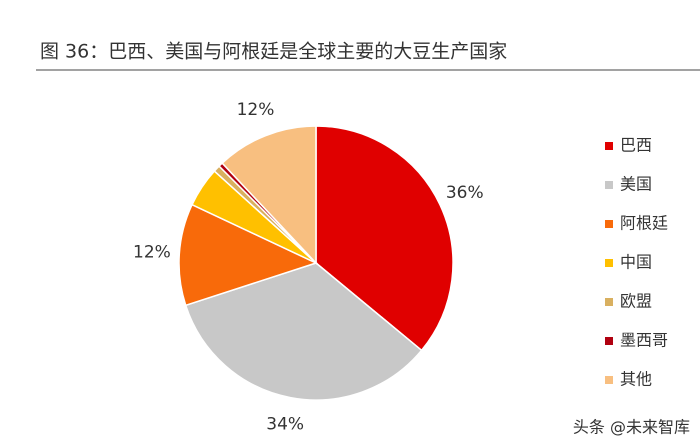 This screenshot has height=445, width=700. Describe the element at coordinates (644, 223) in the screenshot. I see `legend-label: 阿根廷` at that location.